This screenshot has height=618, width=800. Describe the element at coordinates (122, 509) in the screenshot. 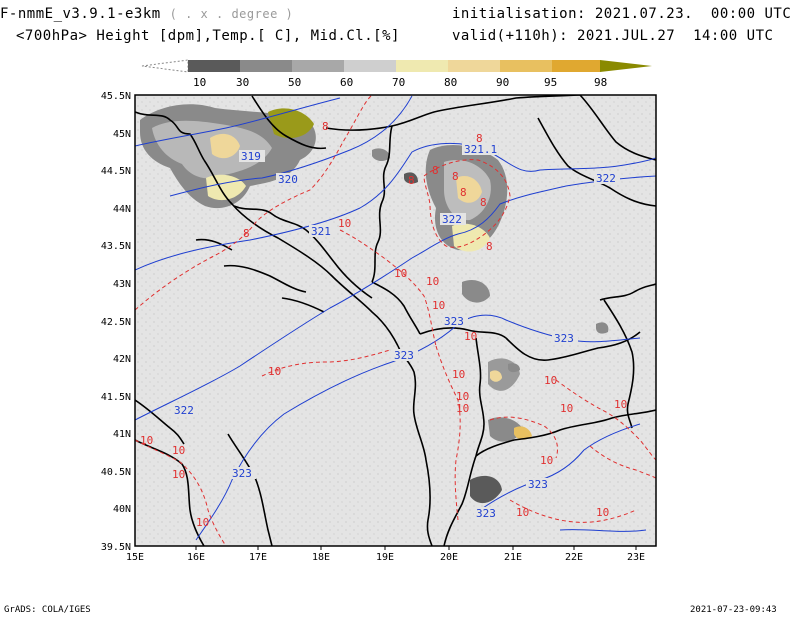

I see `y-tick-label: 40N` at that location.